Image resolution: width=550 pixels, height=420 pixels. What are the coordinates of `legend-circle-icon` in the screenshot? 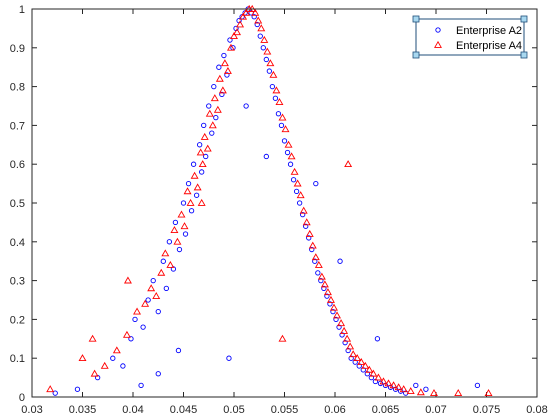 It's located at (438, 30).